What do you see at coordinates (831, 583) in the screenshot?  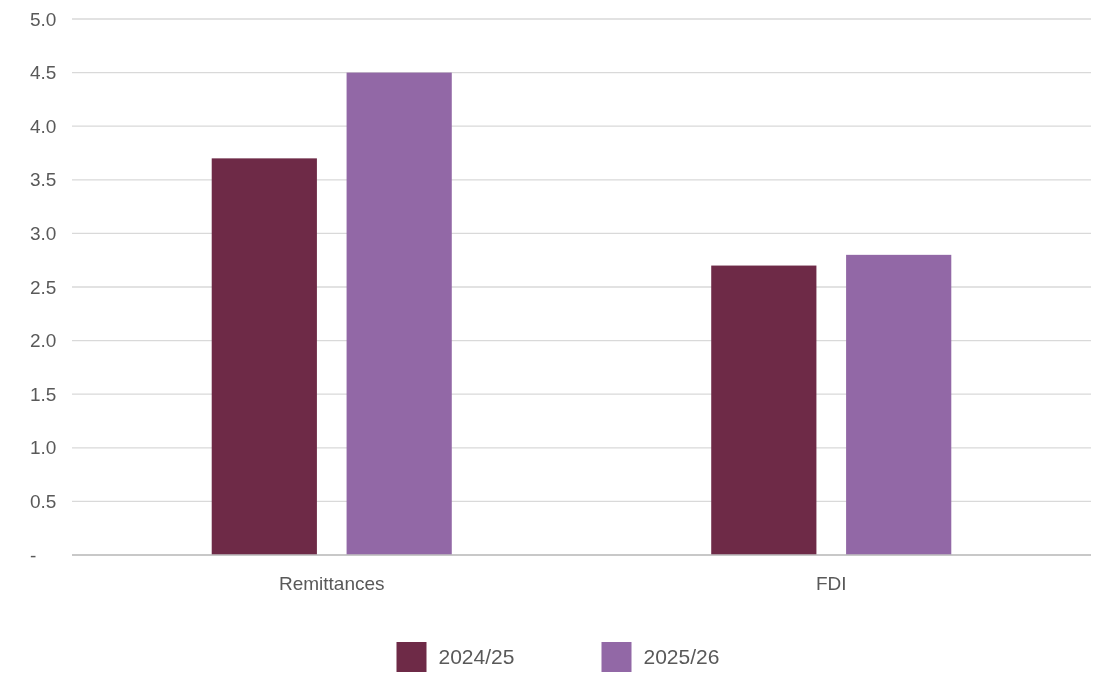 I see `x-tick-label: FDI` at bounding box center [831, 583].